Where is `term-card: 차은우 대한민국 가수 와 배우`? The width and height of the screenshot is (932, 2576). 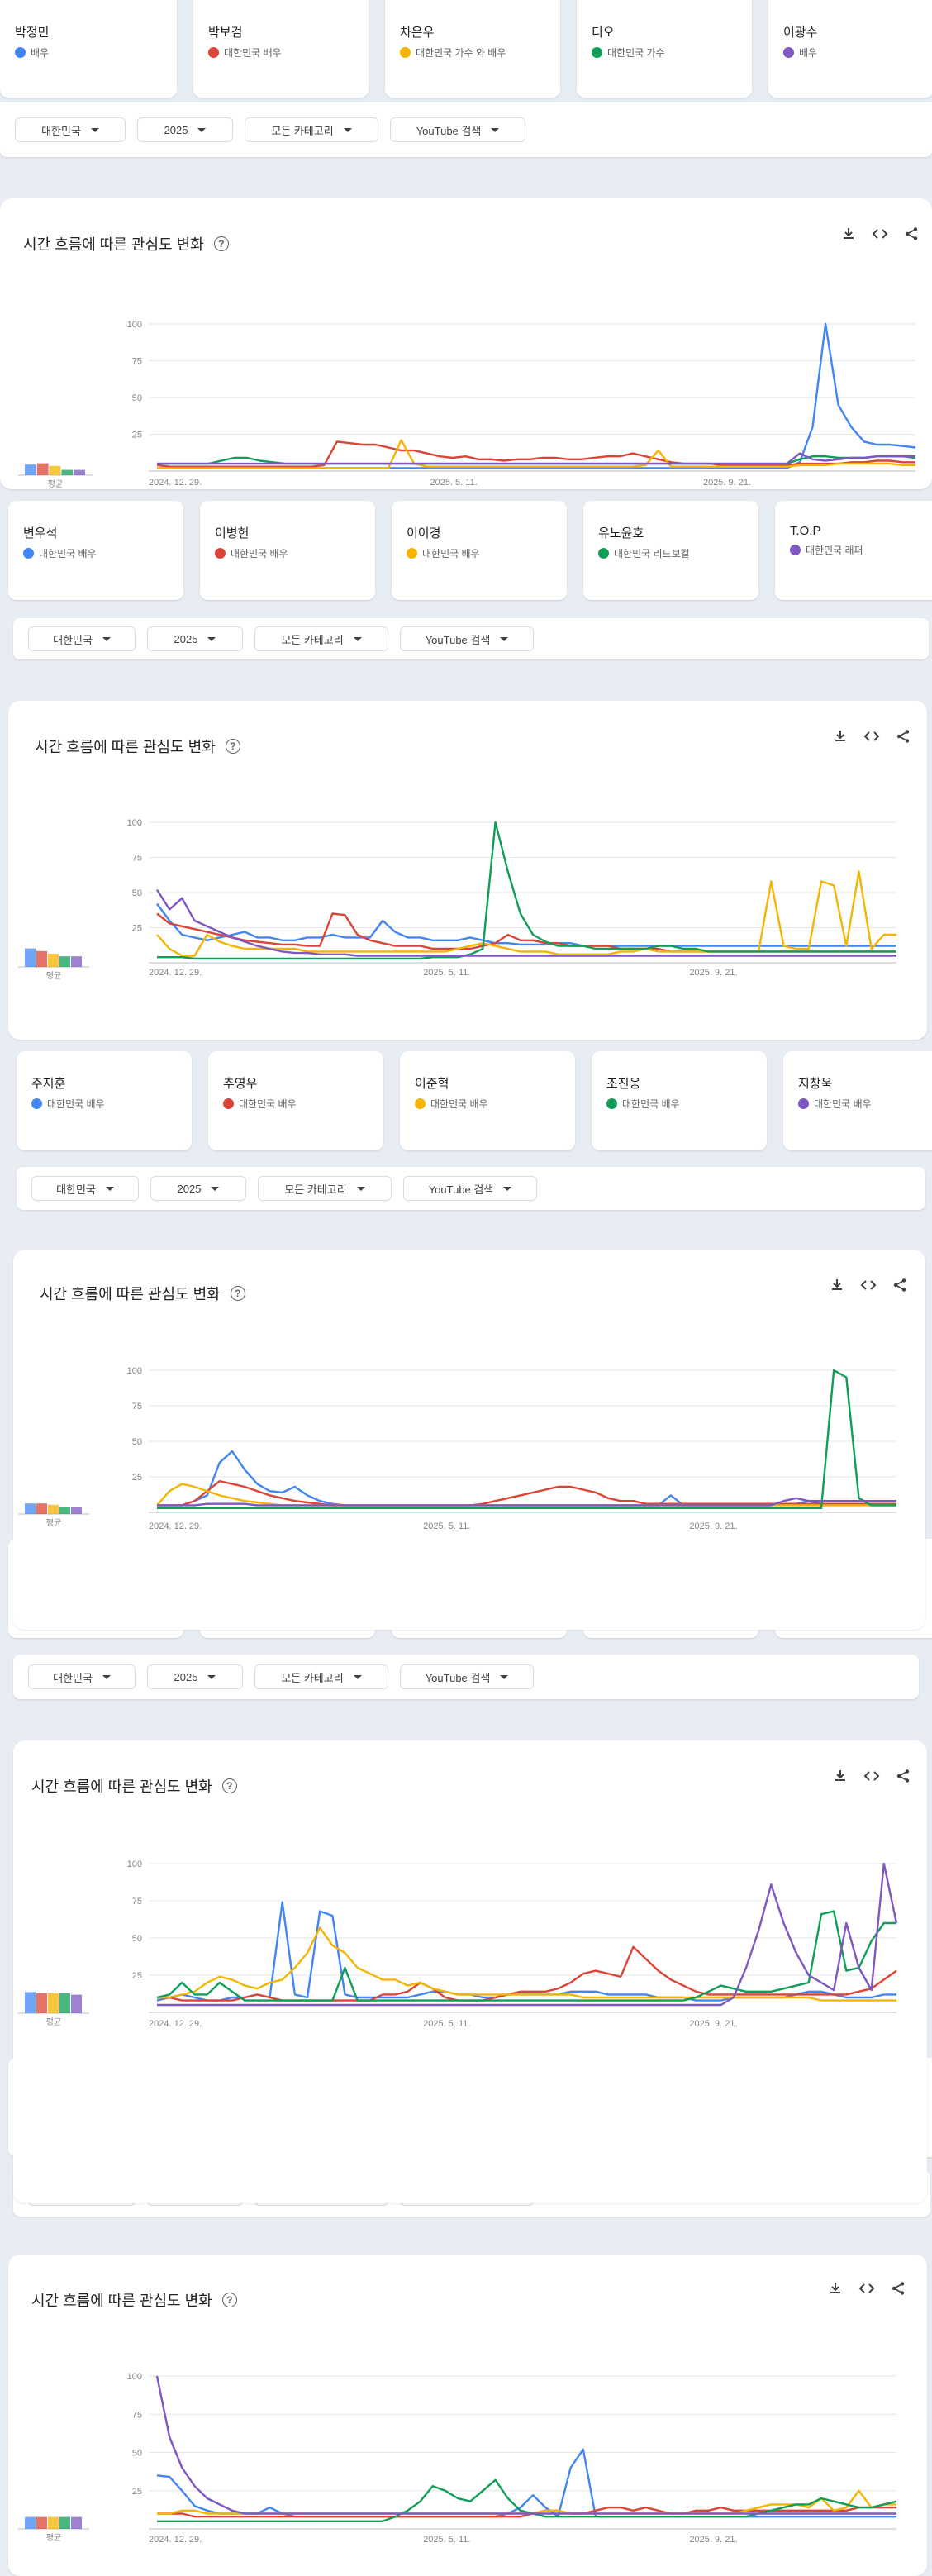
term-card: 차은우 대한민국 가수 와 배우 is located at coordinates (472, 49).